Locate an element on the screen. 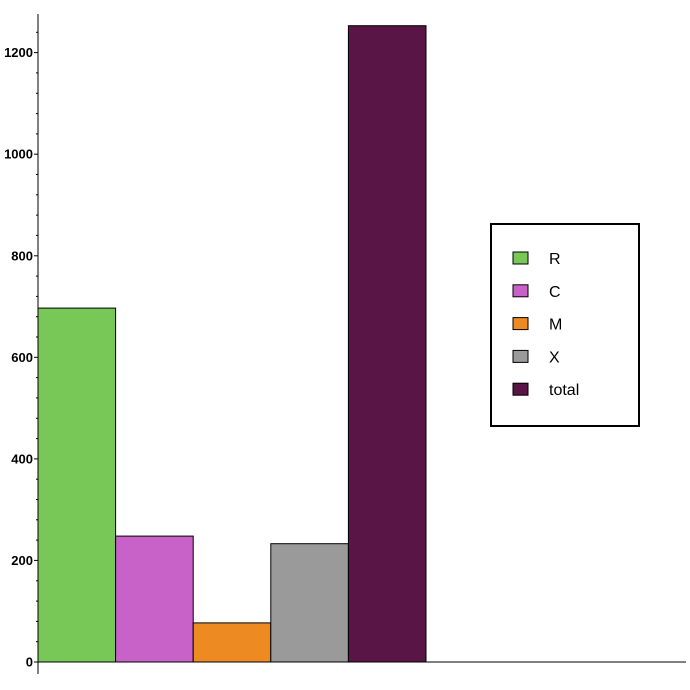  bar-total is located at coordinates (387, 344).